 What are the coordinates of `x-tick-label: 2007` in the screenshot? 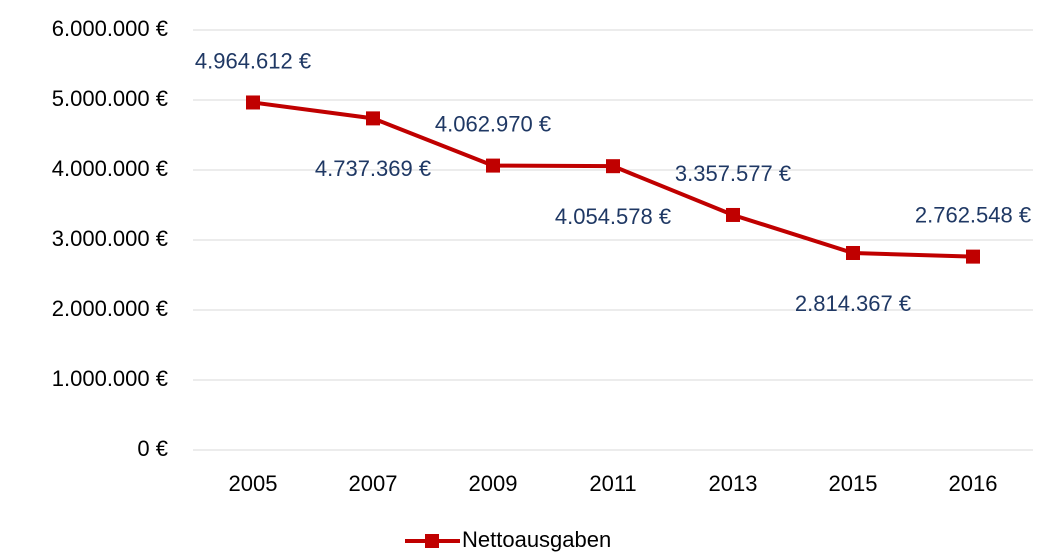 It's located at (373, 483).